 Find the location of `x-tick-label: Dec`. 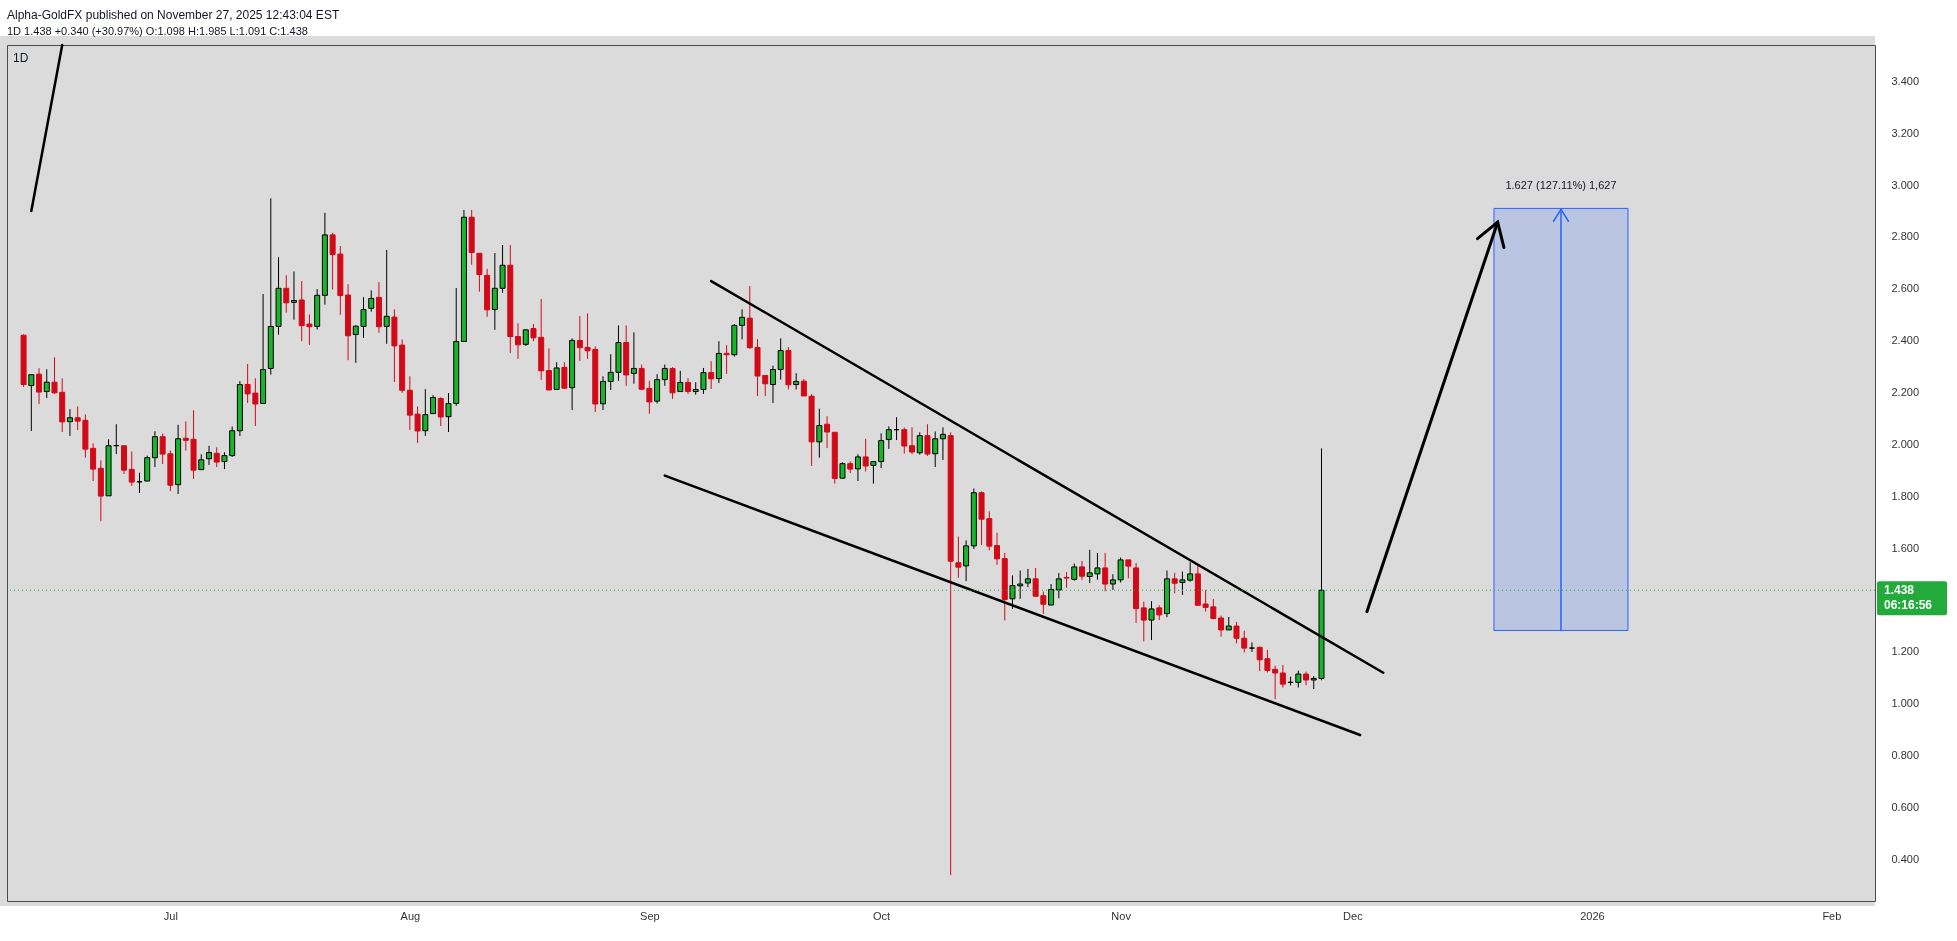

x-tick-label: Dec is located at coordinates (1353, 915).